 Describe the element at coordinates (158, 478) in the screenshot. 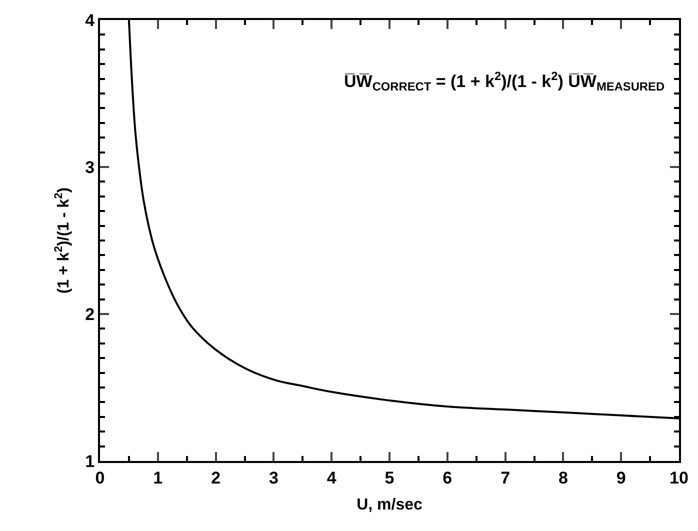

I see `x-tick-label: 1` at that location.